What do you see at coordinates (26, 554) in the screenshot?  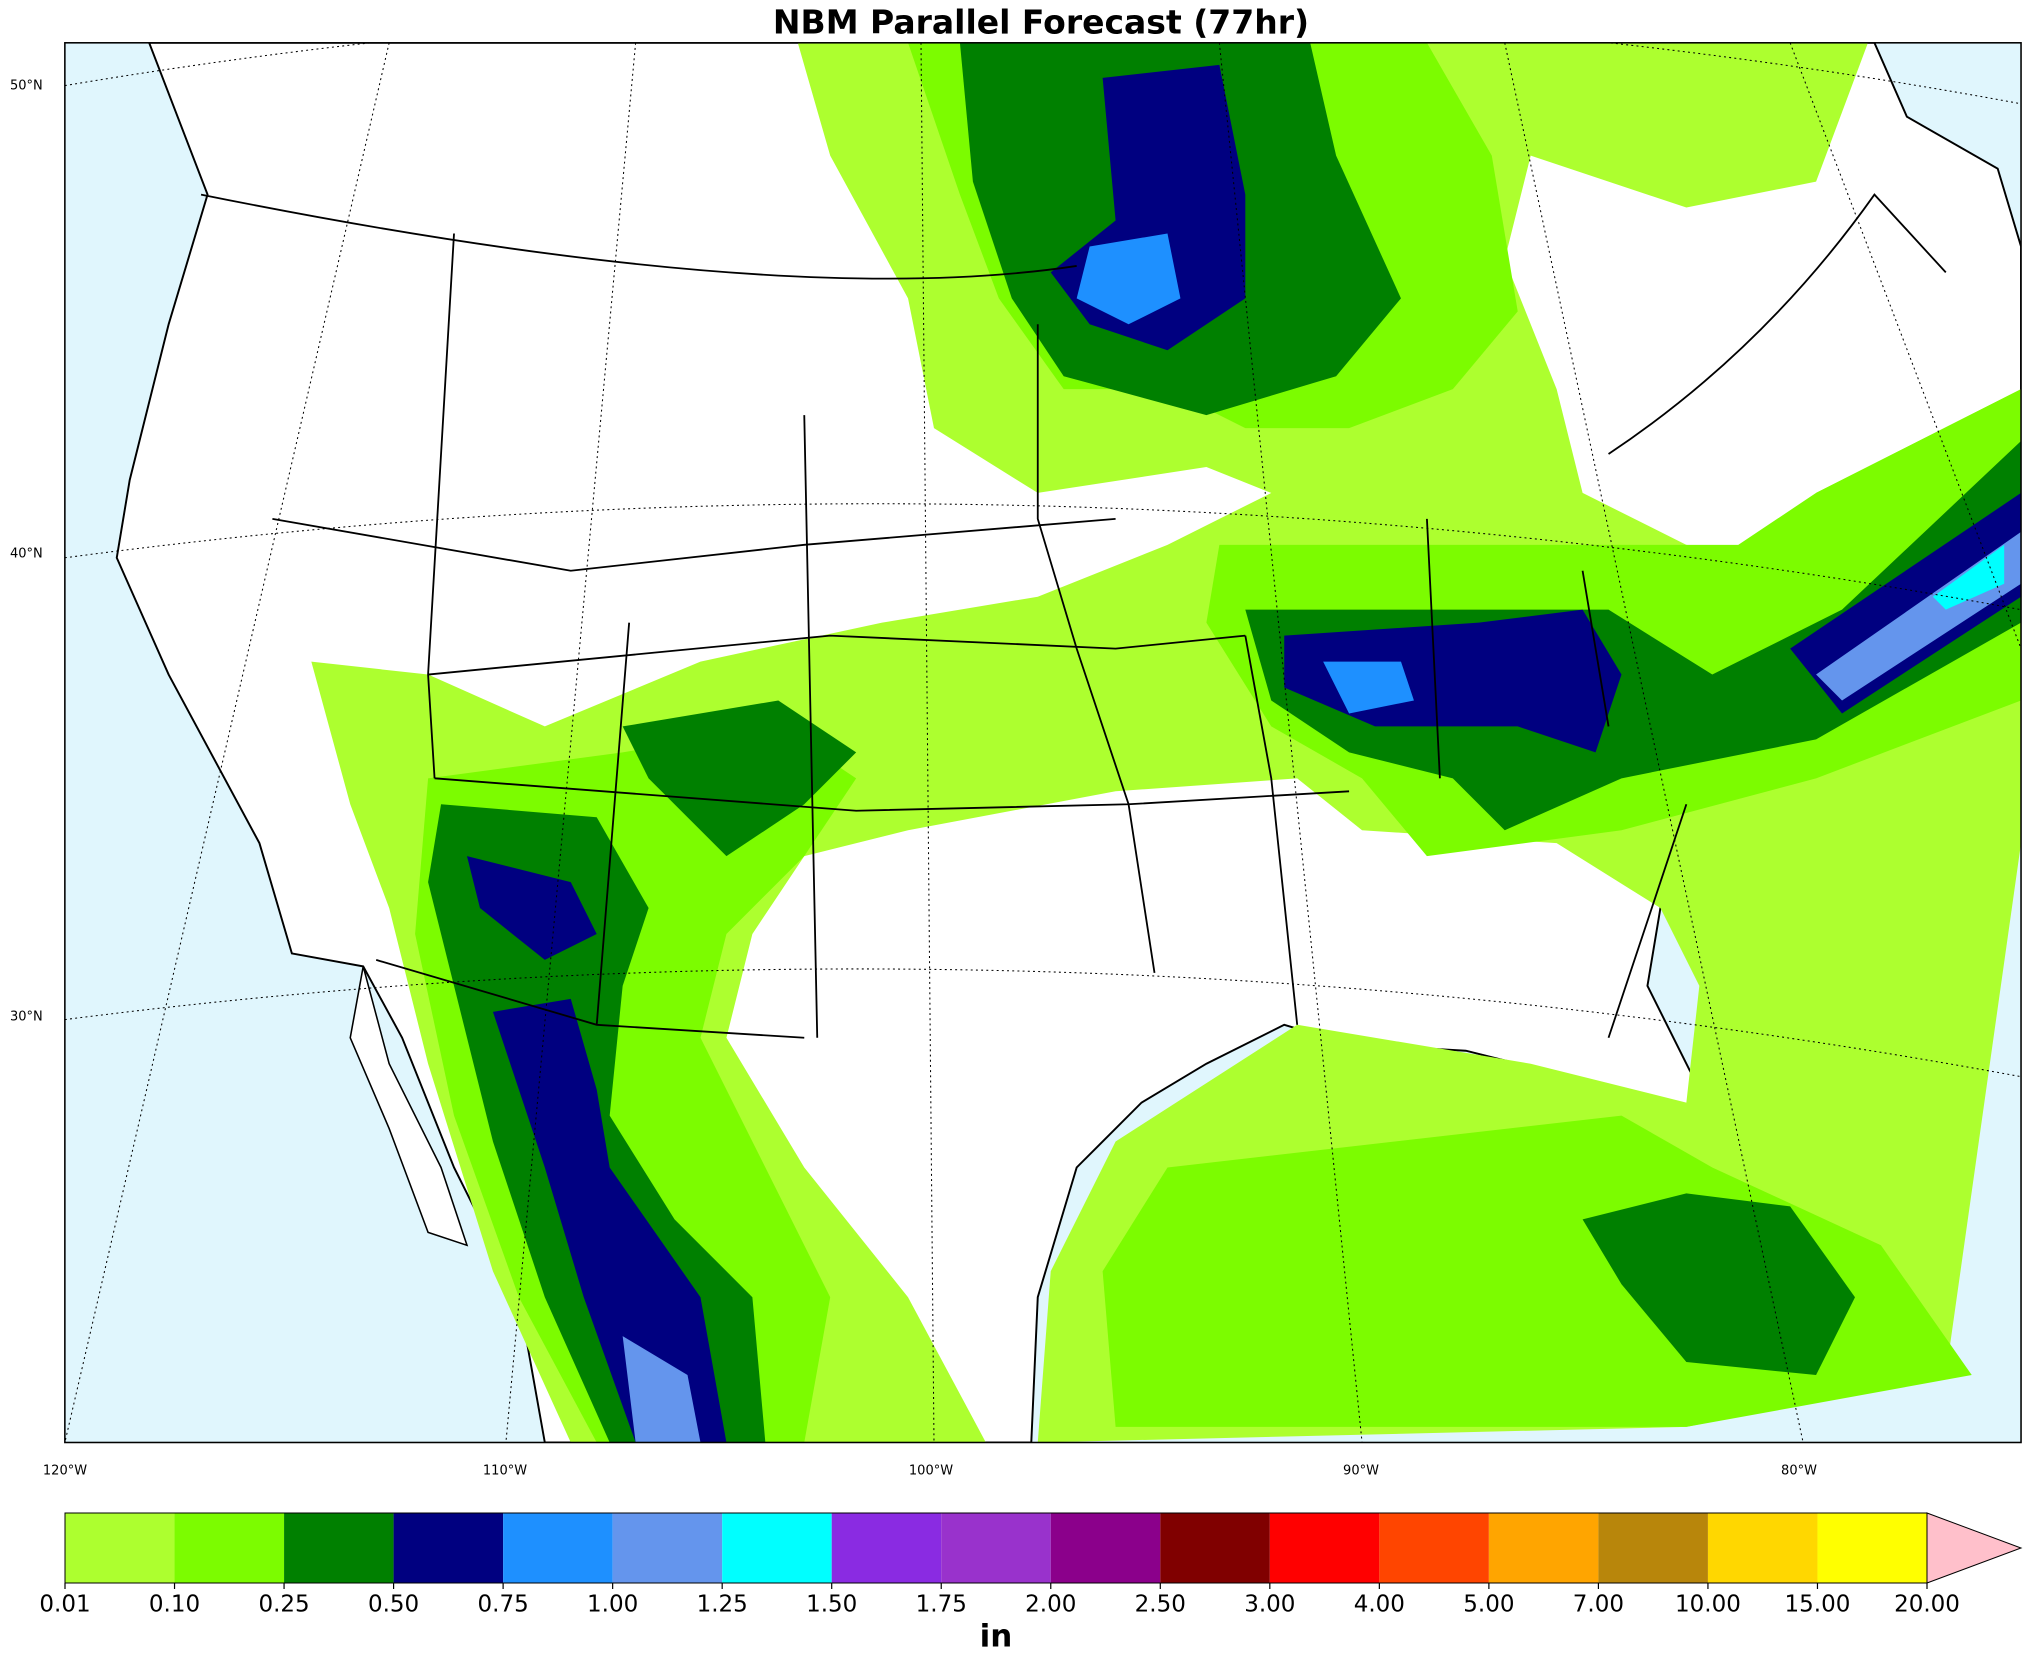 I see `lat-label: 40°N` at bounding box center [26, 554].